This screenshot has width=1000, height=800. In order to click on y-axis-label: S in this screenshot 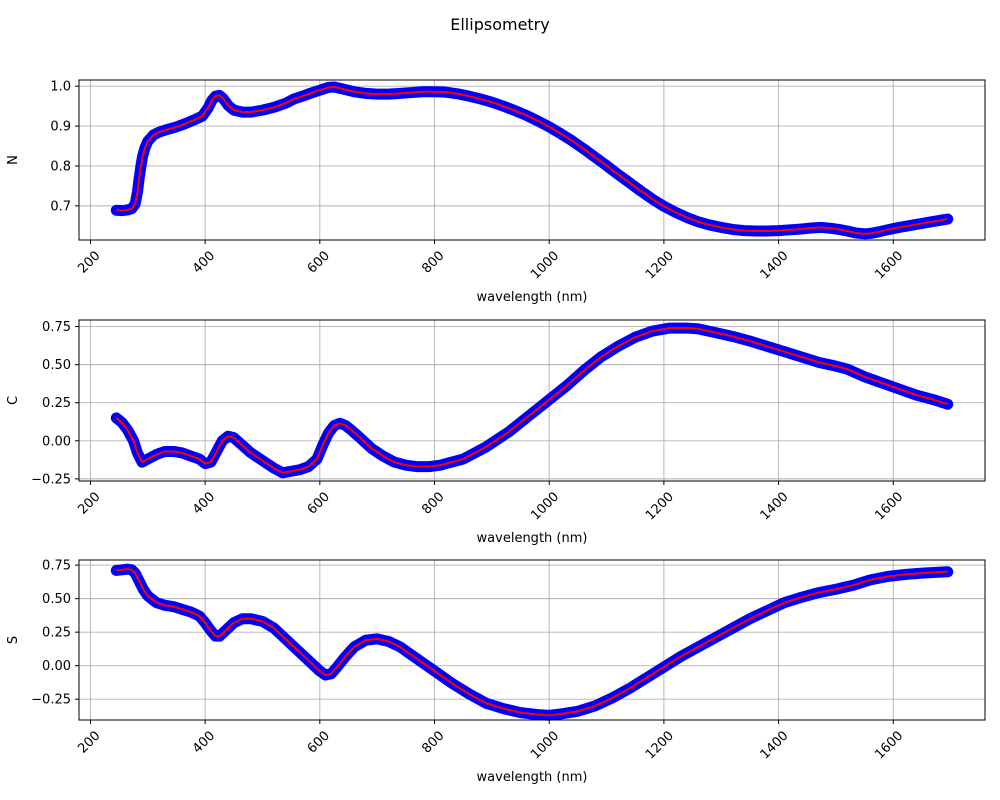, I will do `click(13, 640)`.